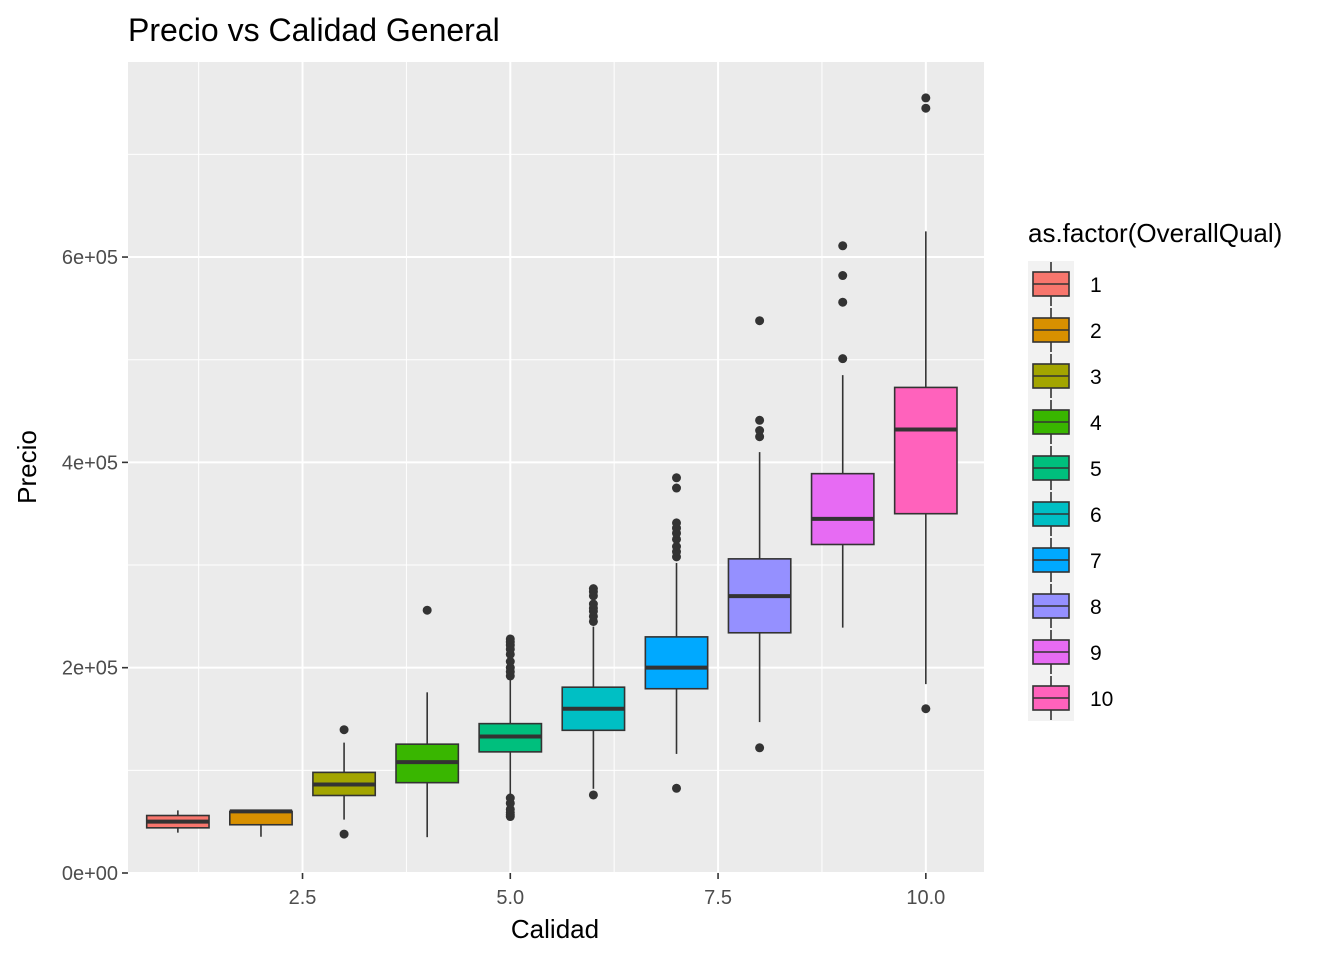  Describe the element at coordinates (303, 898) in the screenshot. I see `x-tick-label: 2.5` at that location.